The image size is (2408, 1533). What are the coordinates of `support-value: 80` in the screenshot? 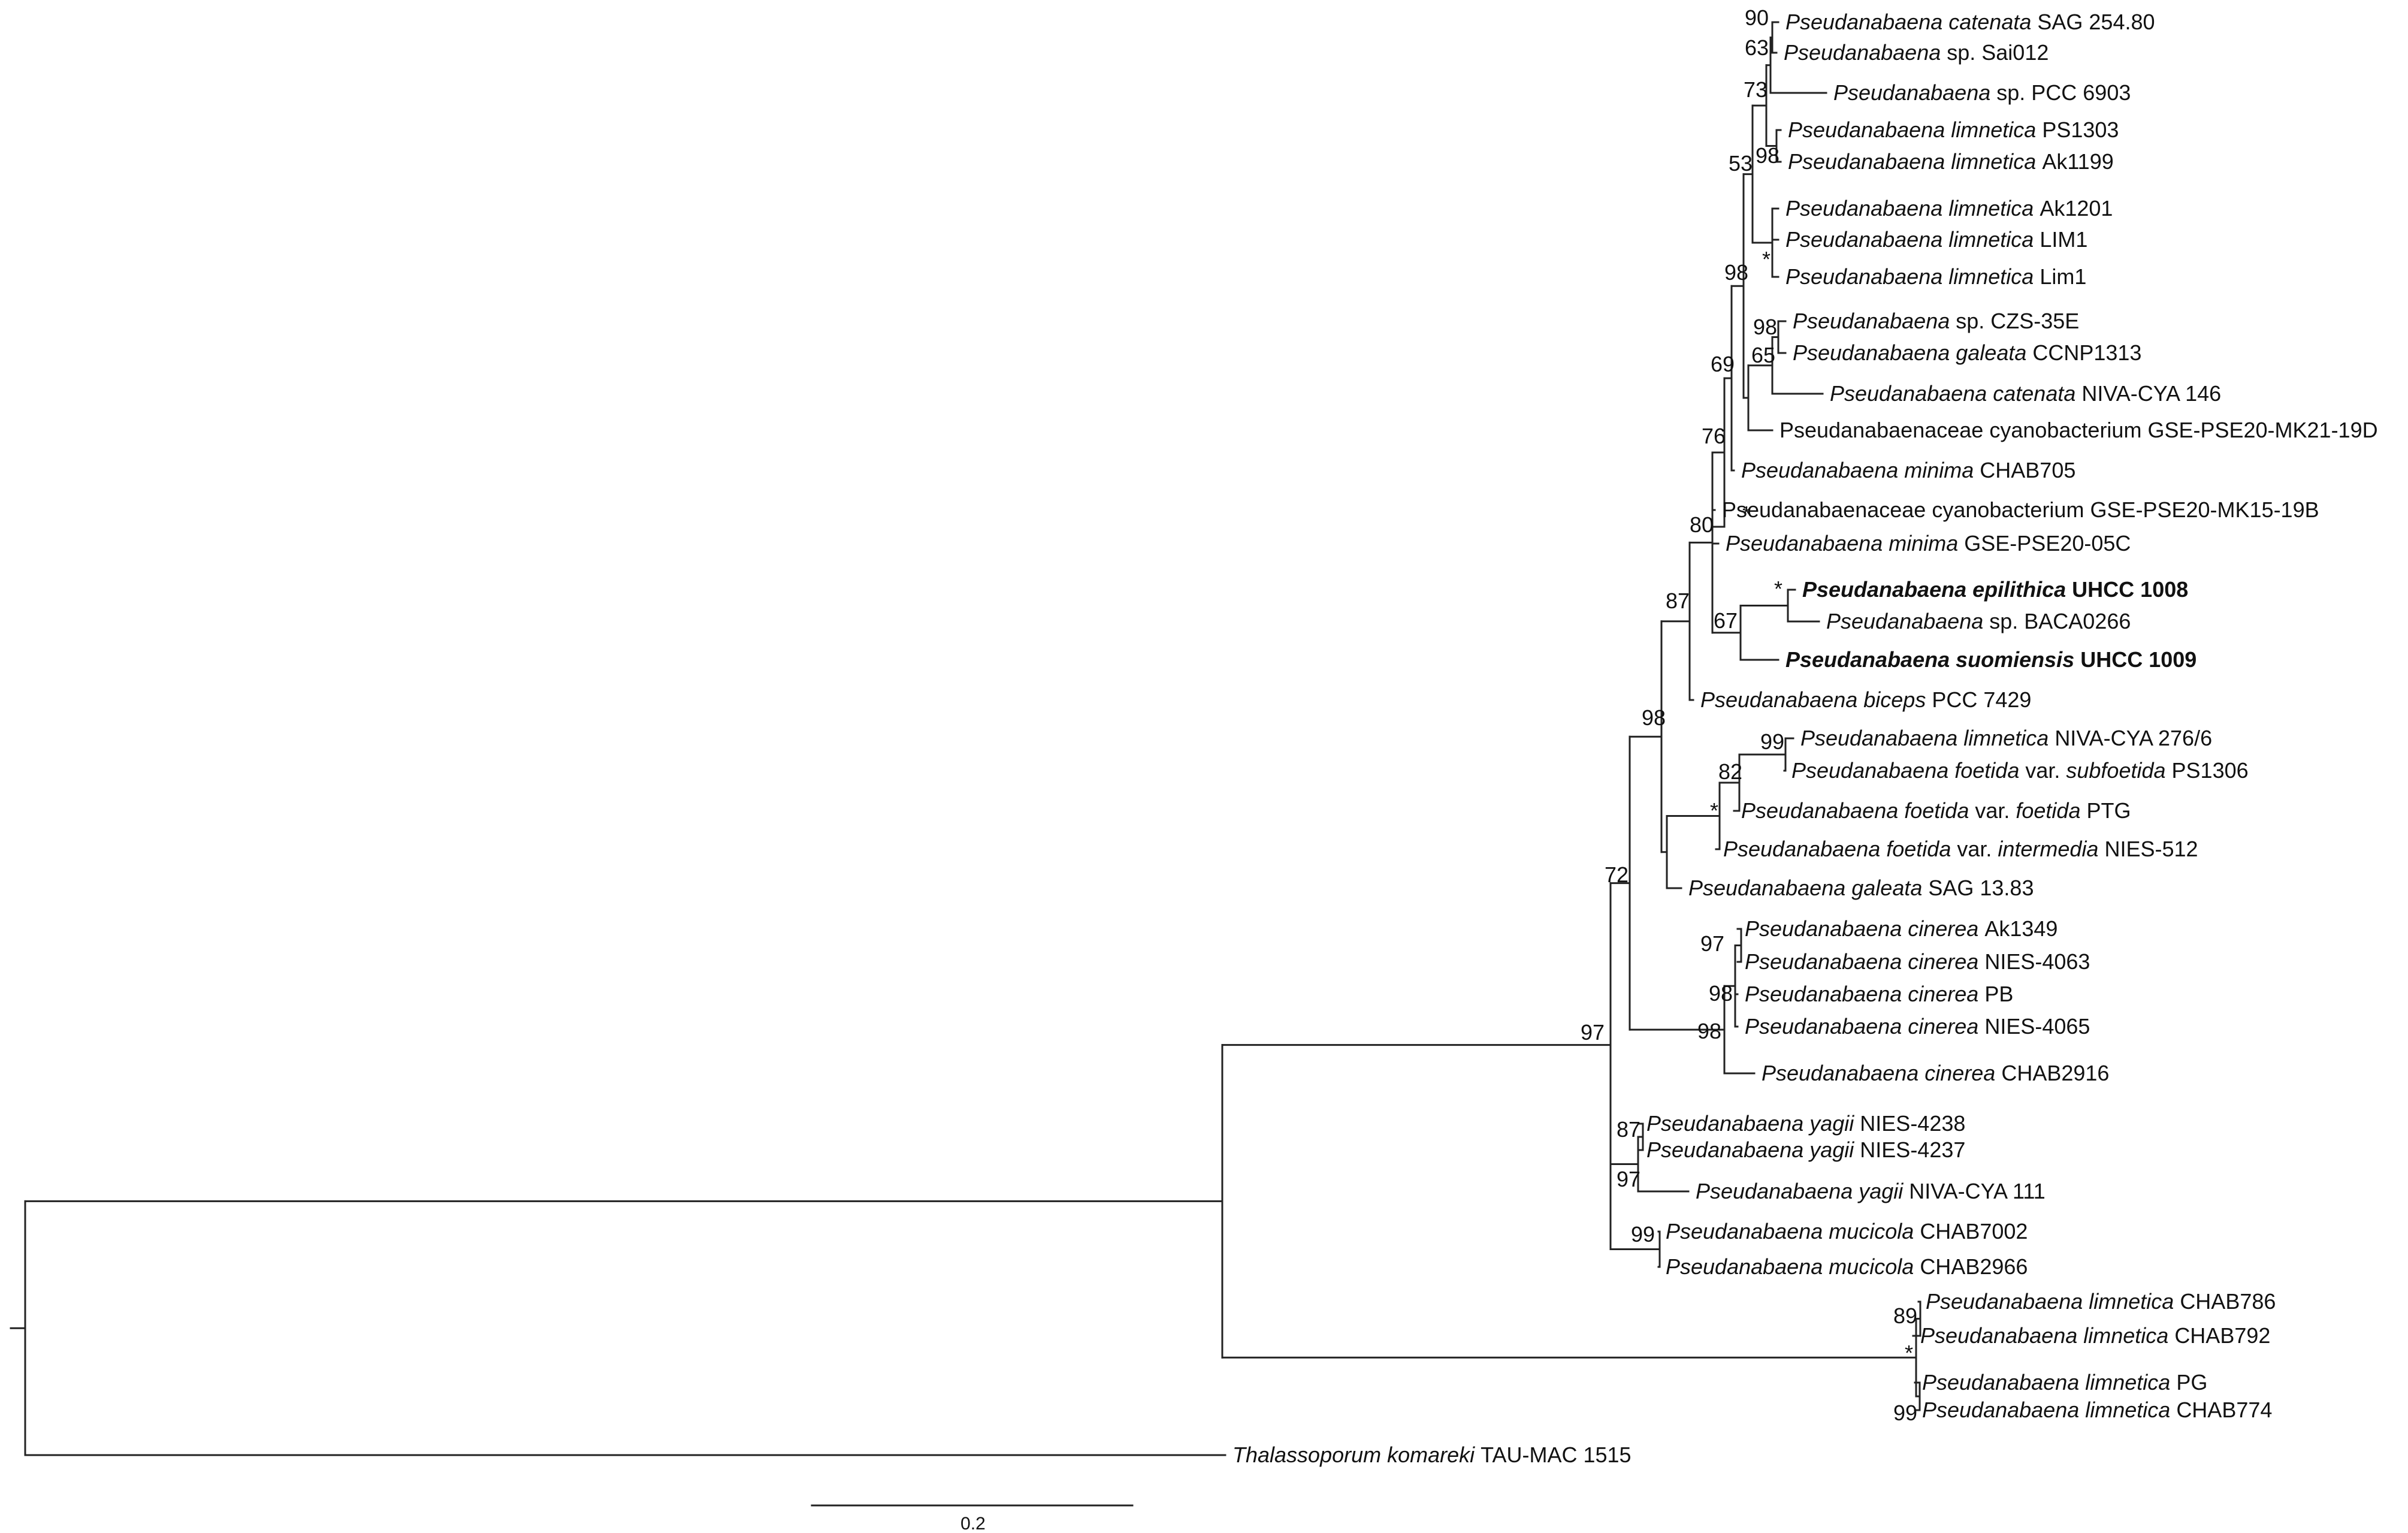 It's located at (1702, 524).